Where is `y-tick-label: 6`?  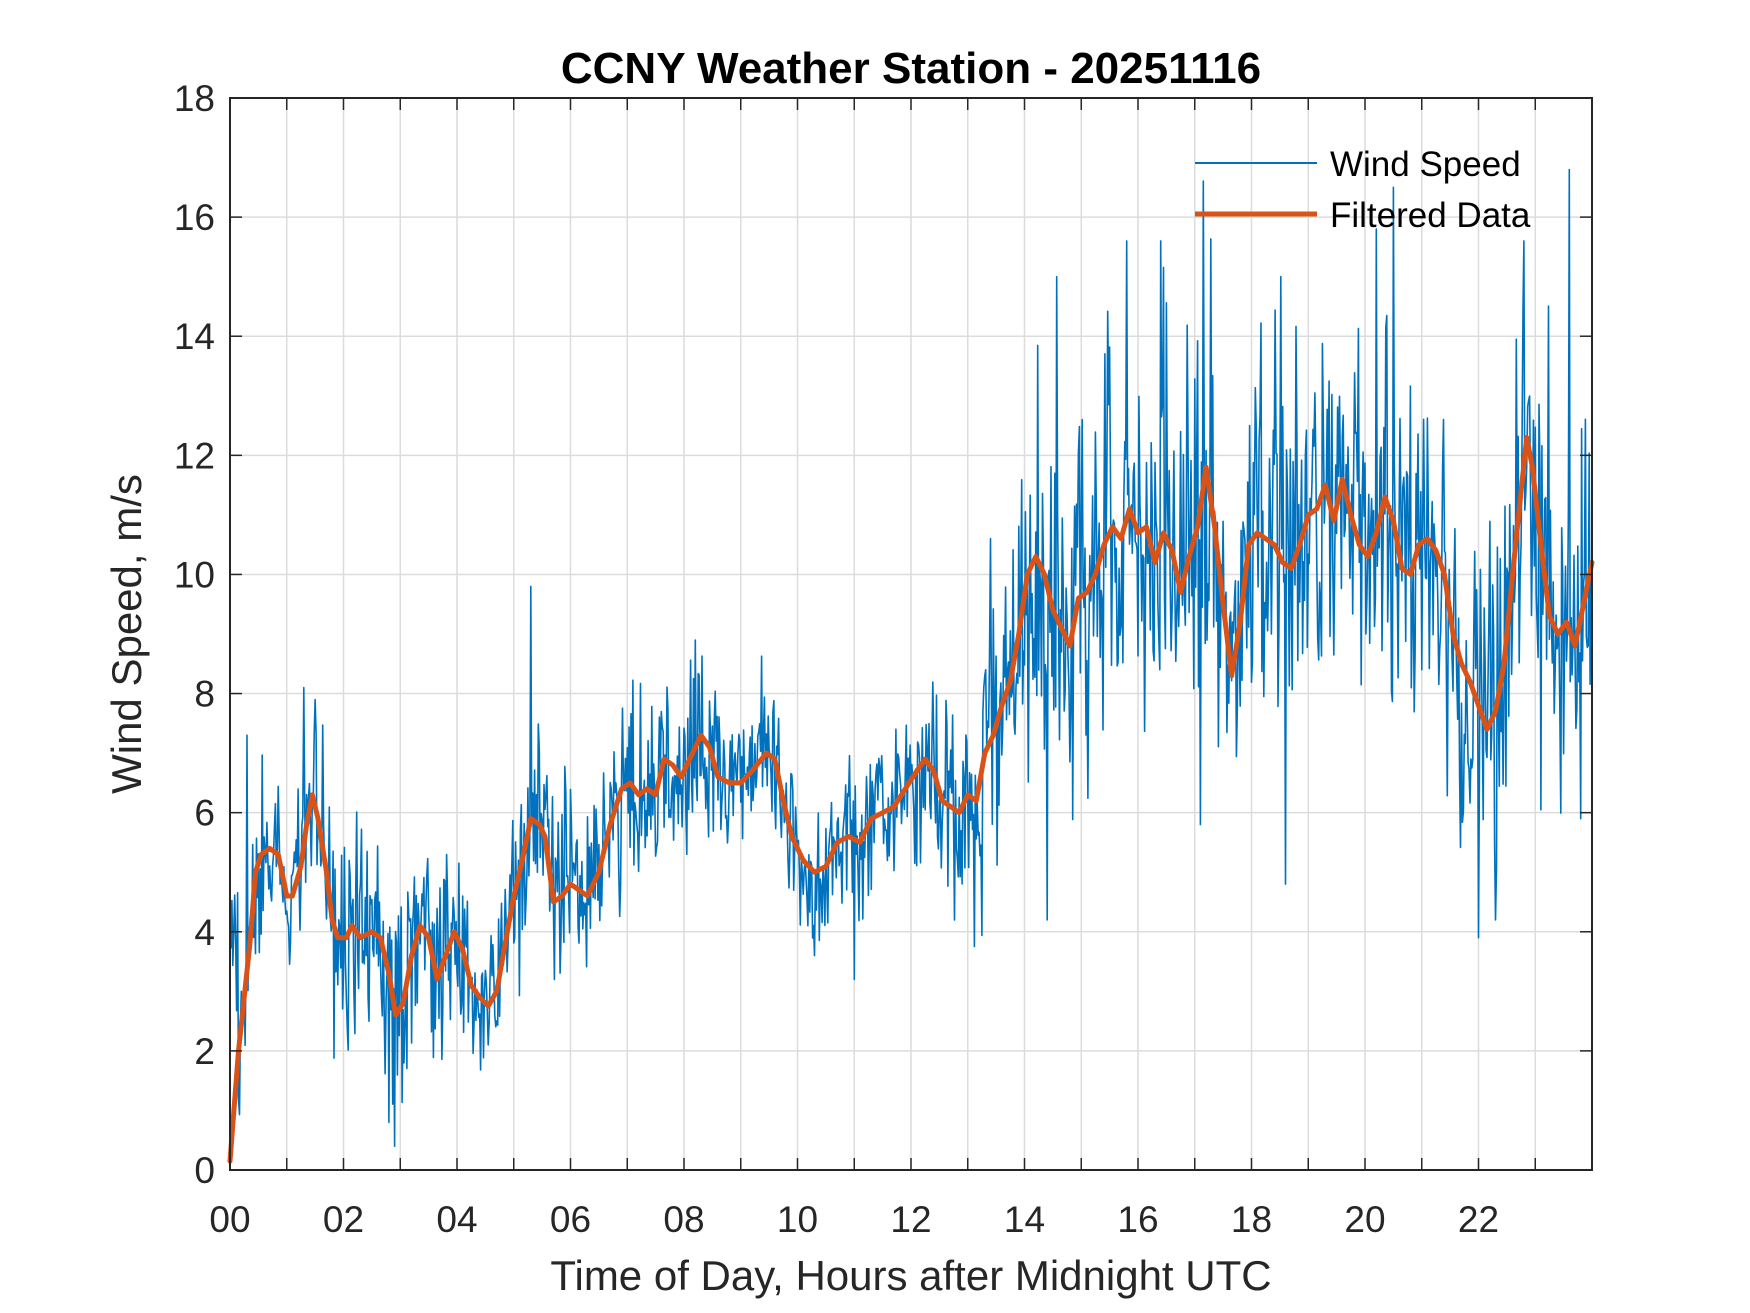 y-tick-label: 6 is located at coordinates (204, 813).